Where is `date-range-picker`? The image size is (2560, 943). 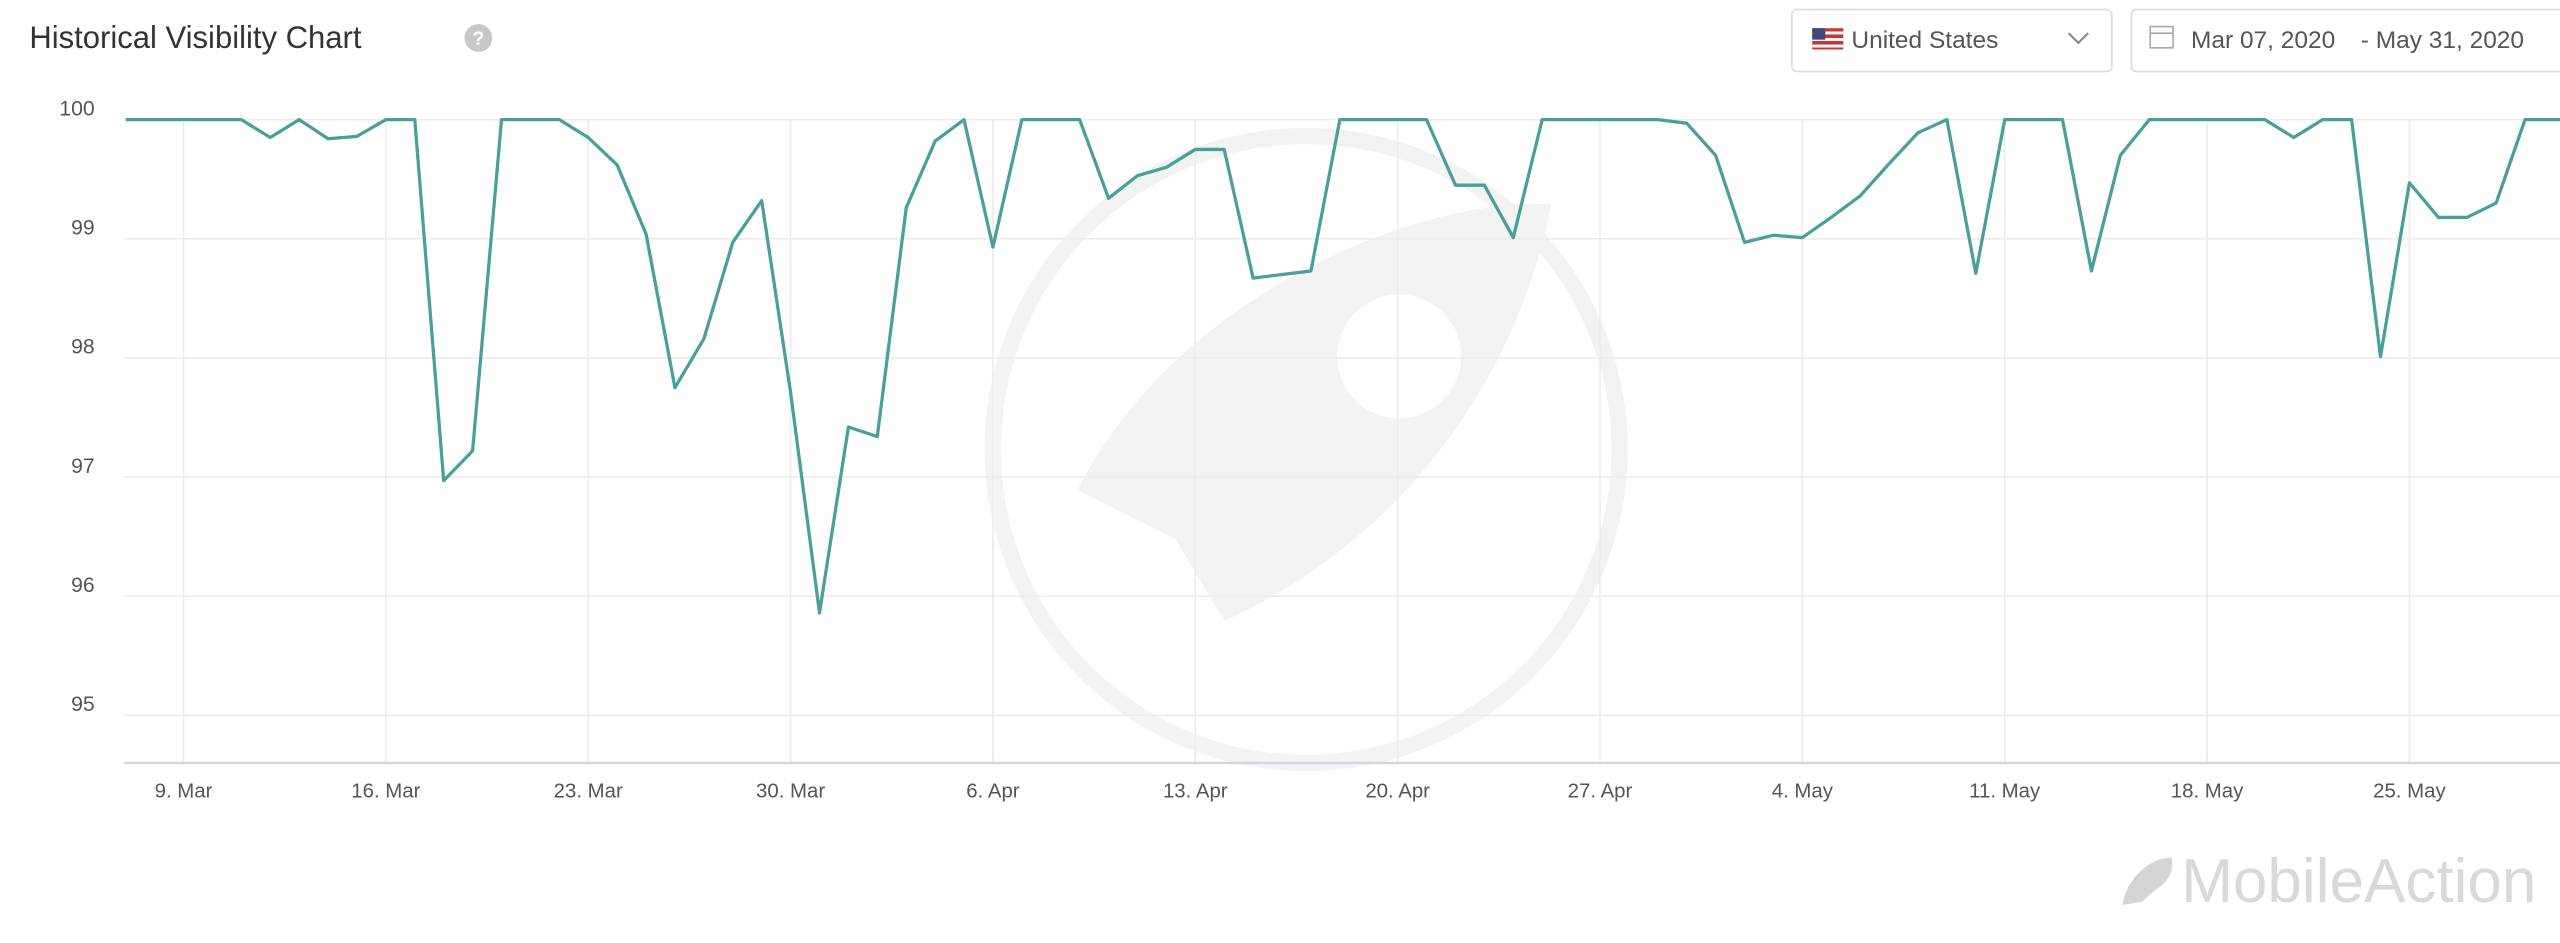 date-range-picker is located at coordinates (2345, 40).